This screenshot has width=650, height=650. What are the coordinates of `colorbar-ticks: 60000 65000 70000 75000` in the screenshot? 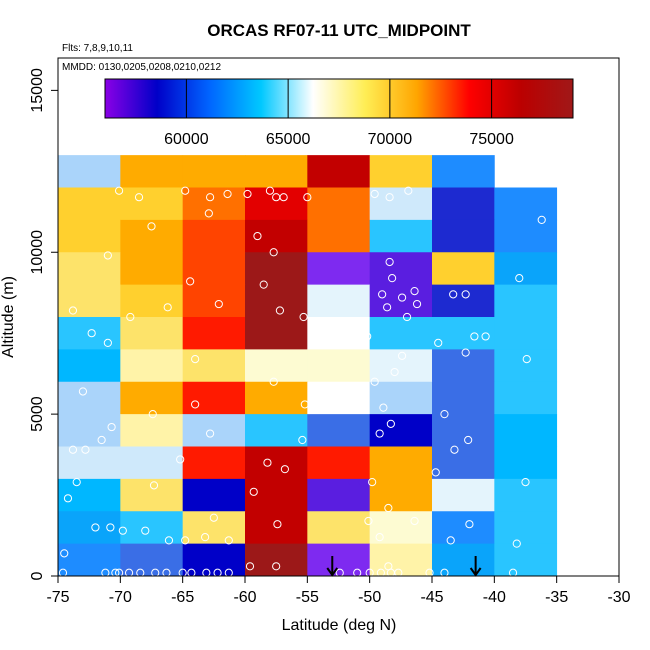 It's located at (339, 113).